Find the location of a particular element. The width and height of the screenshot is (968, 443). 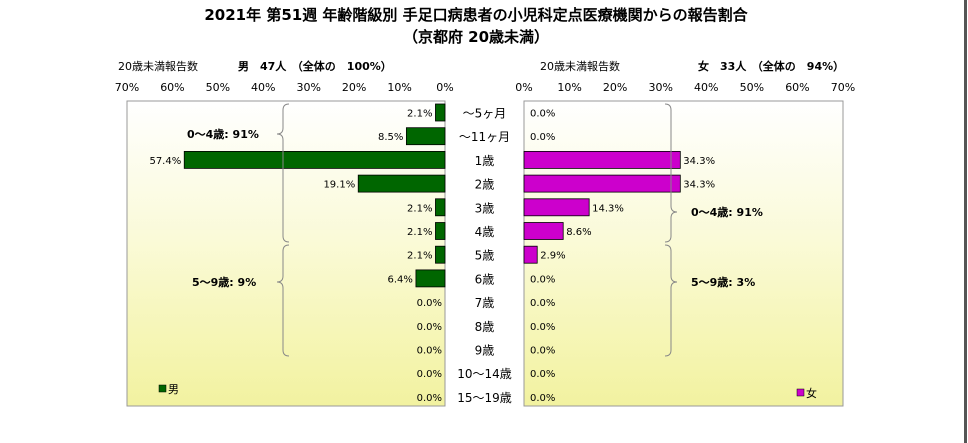

legend-swatch-male is located at coordinates (162, 388).